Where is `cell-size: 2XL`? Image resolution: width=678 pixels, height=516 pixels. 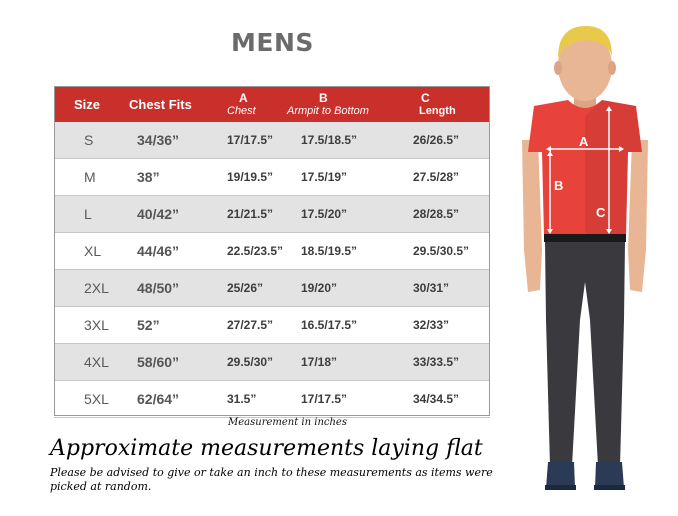
cell-size: 2XL is located at coordinates (85, 288).